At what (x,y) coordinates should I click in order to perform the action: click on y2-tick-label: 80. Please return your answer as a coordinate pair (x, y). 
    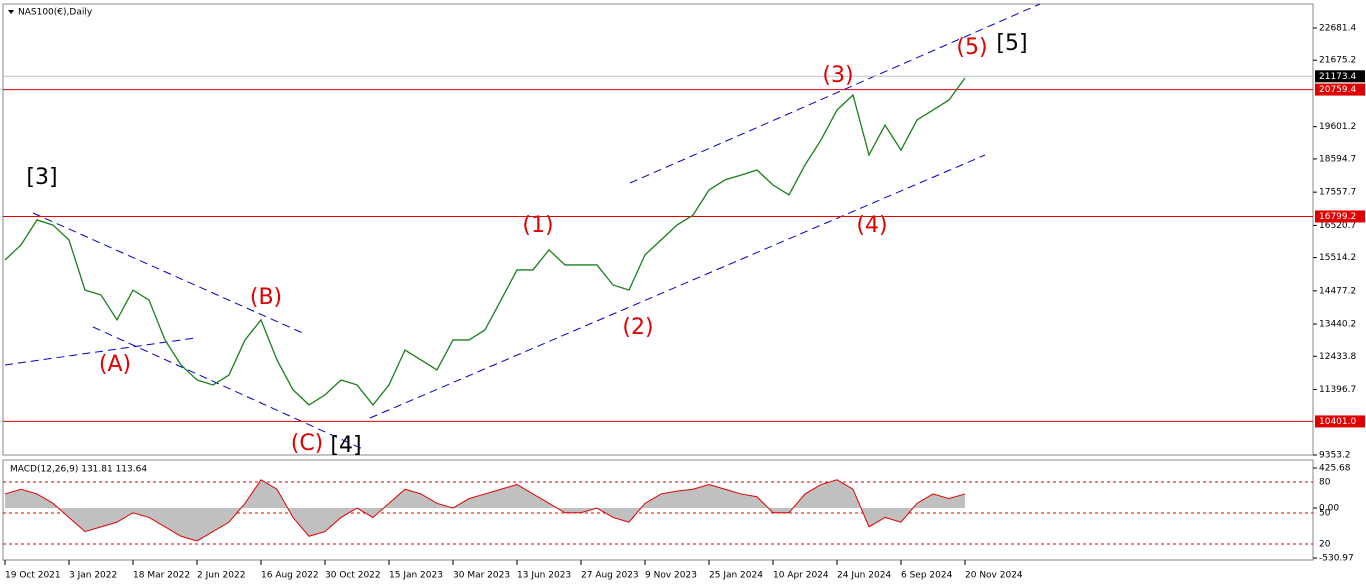
    Looking at the image, I should click on (1325, 482).